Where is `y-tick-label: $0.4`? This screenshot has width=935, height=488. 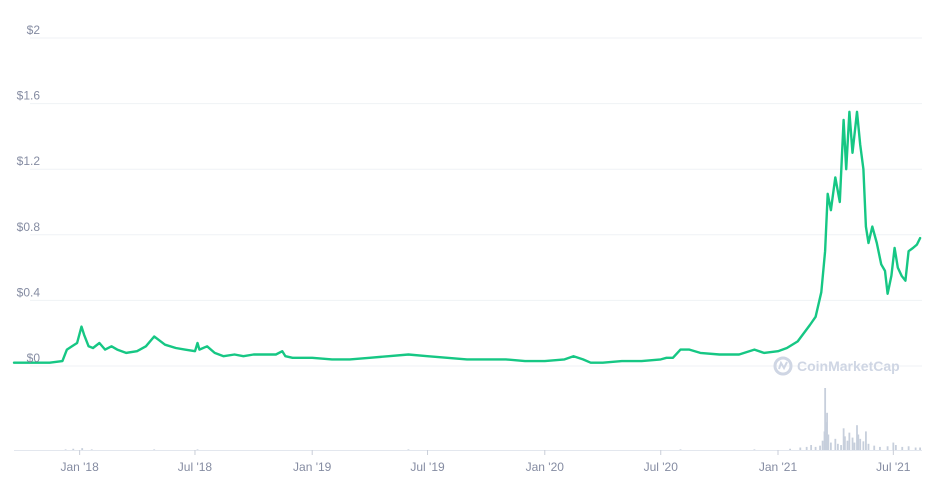 y-tick-label: $0.4 is located at coordinates (29, 292).